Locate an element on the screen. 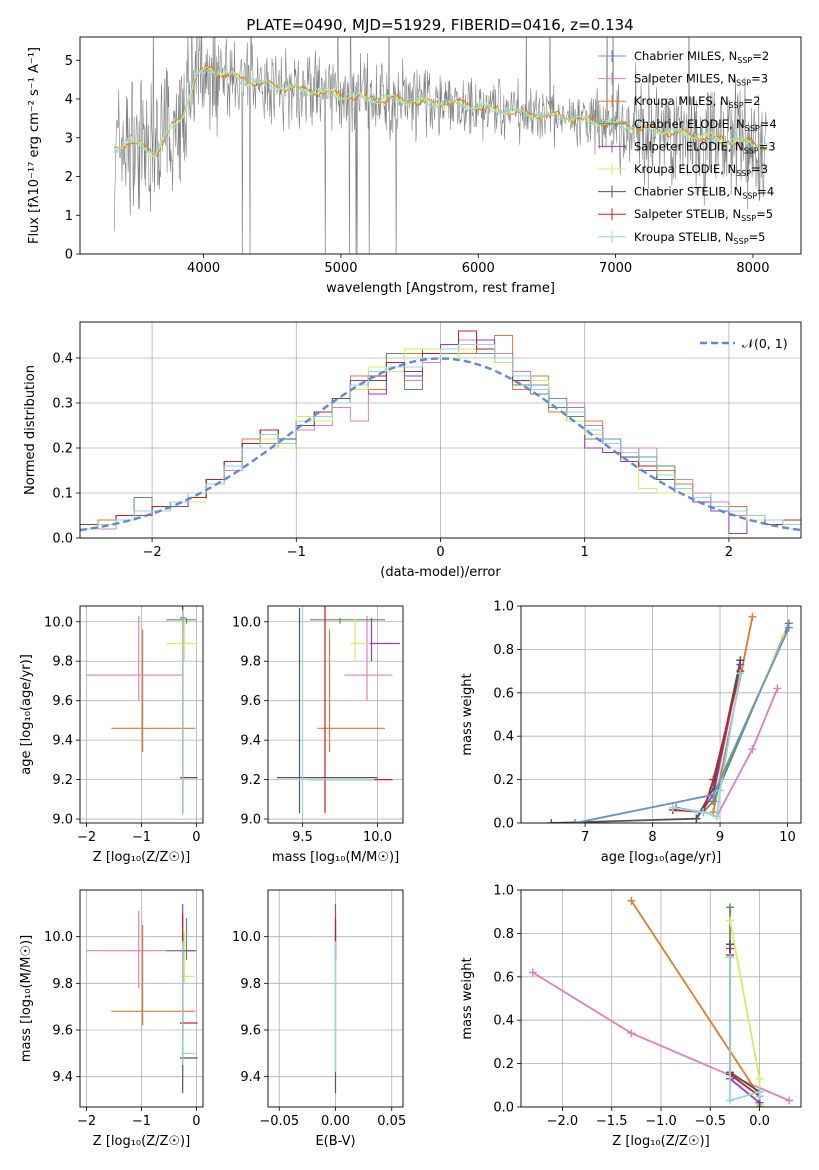  y-tick-label: 1.0 is located at coordinates (503, 607).